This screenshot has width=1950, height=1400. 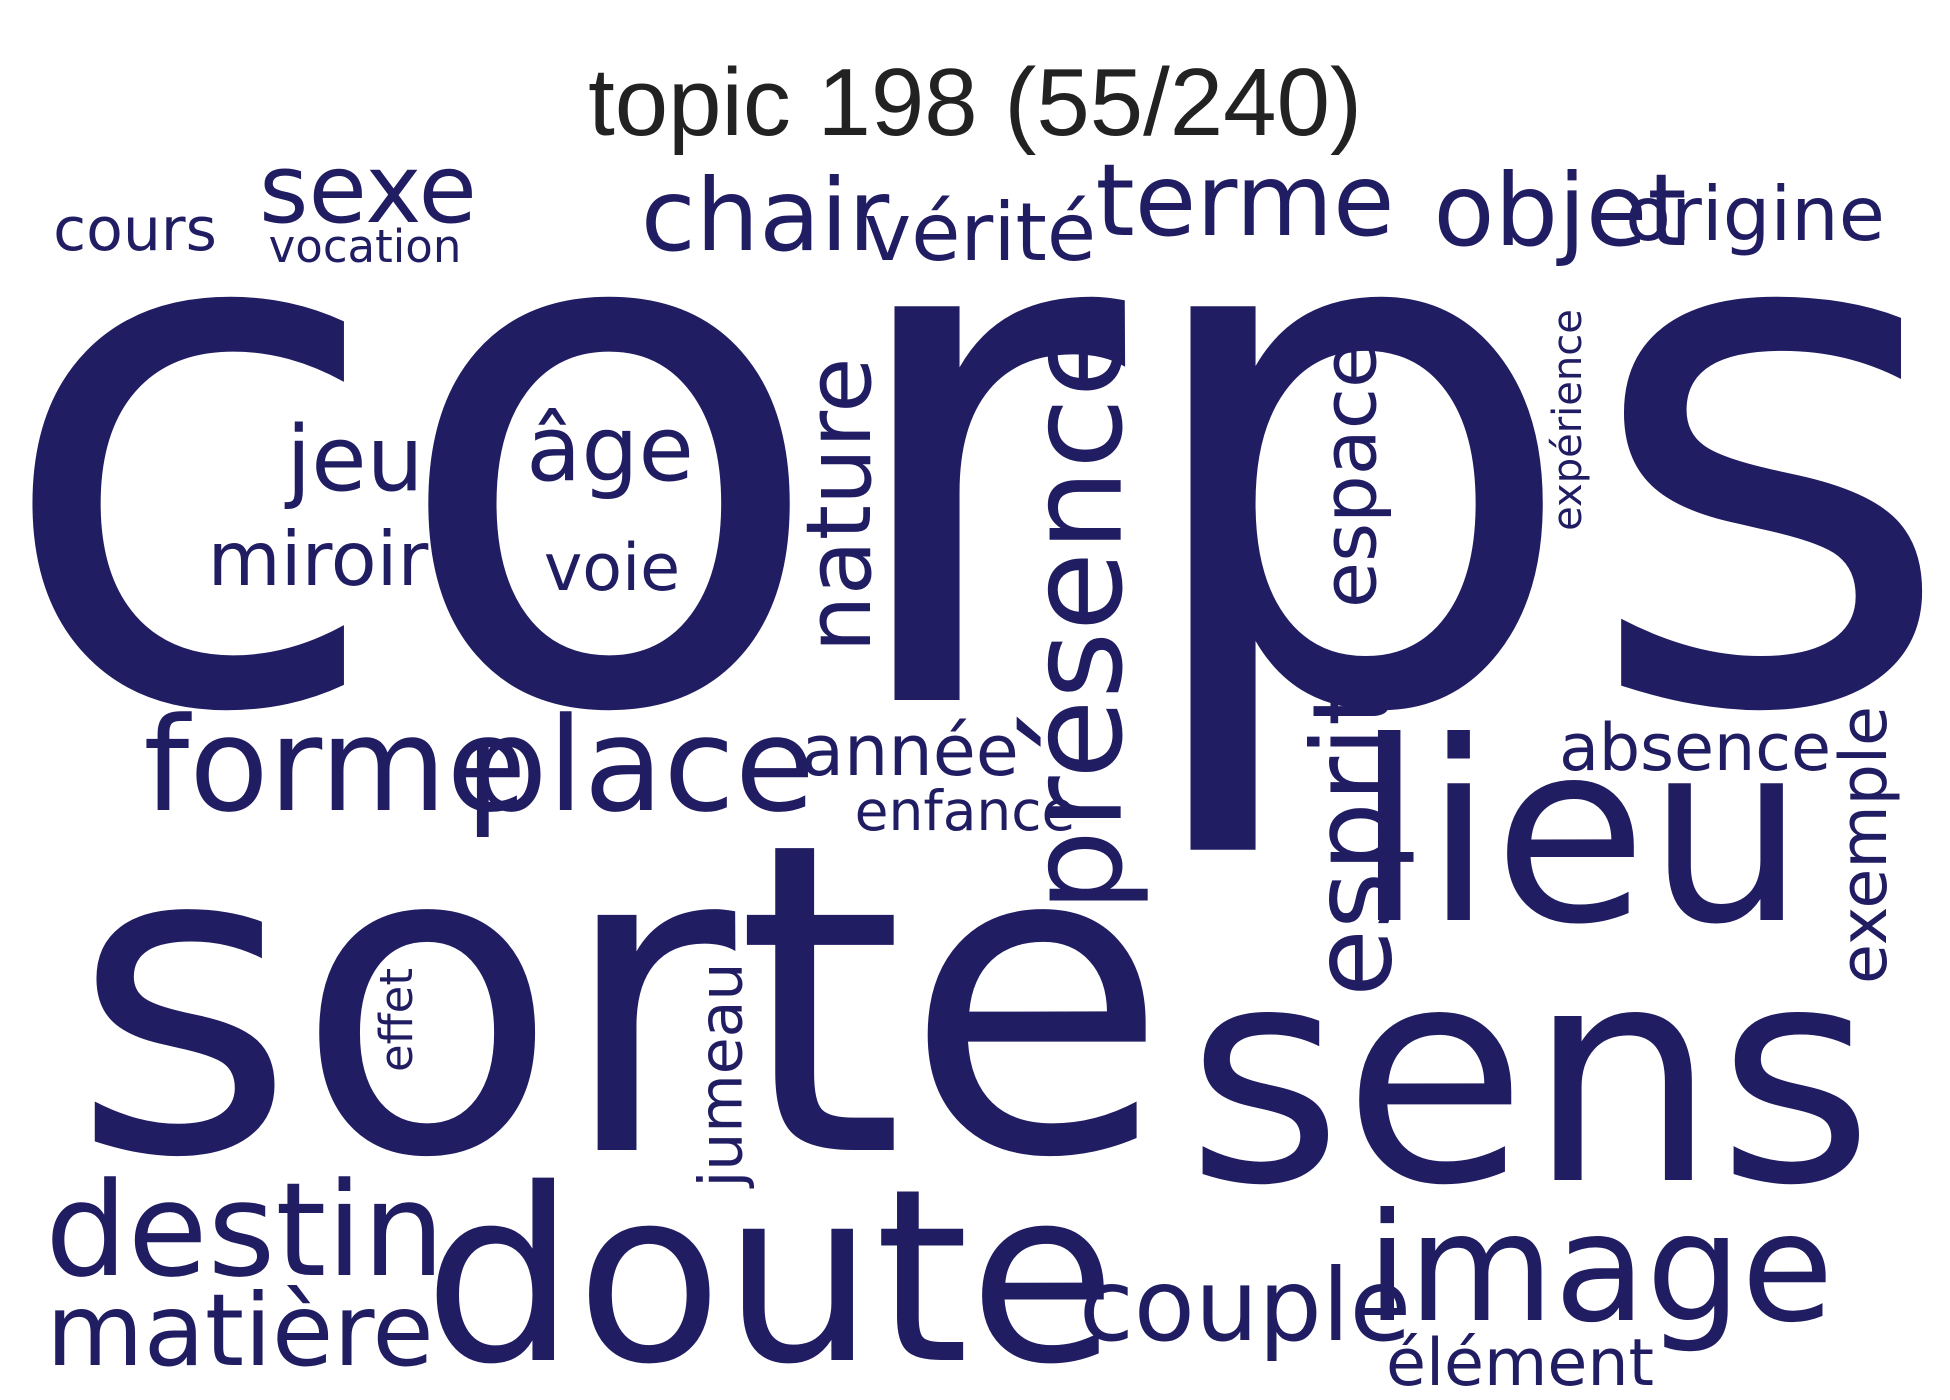 What do you see at coordinates (365, 246) in the screenshot?
I see `word-35: vocation` at bounding box center [365, 246].